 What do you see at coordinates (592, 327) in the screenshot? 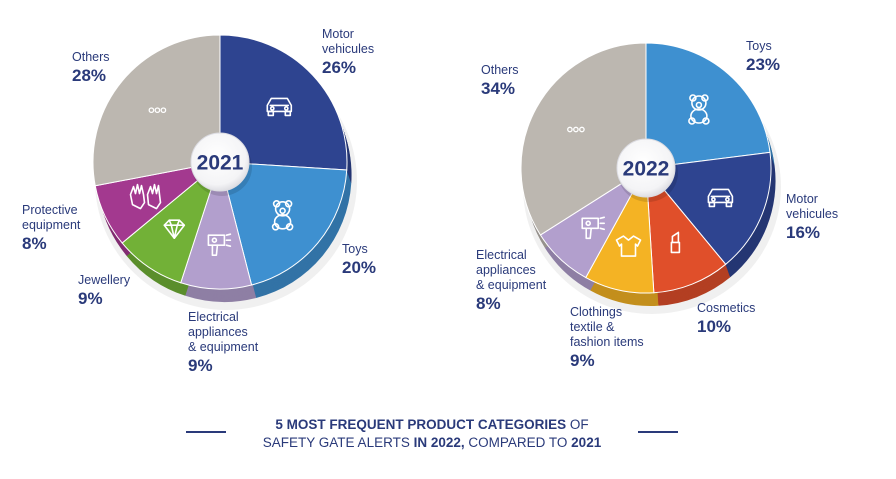
I see `category-name-line: textile &` at bounding box center [592, 327].